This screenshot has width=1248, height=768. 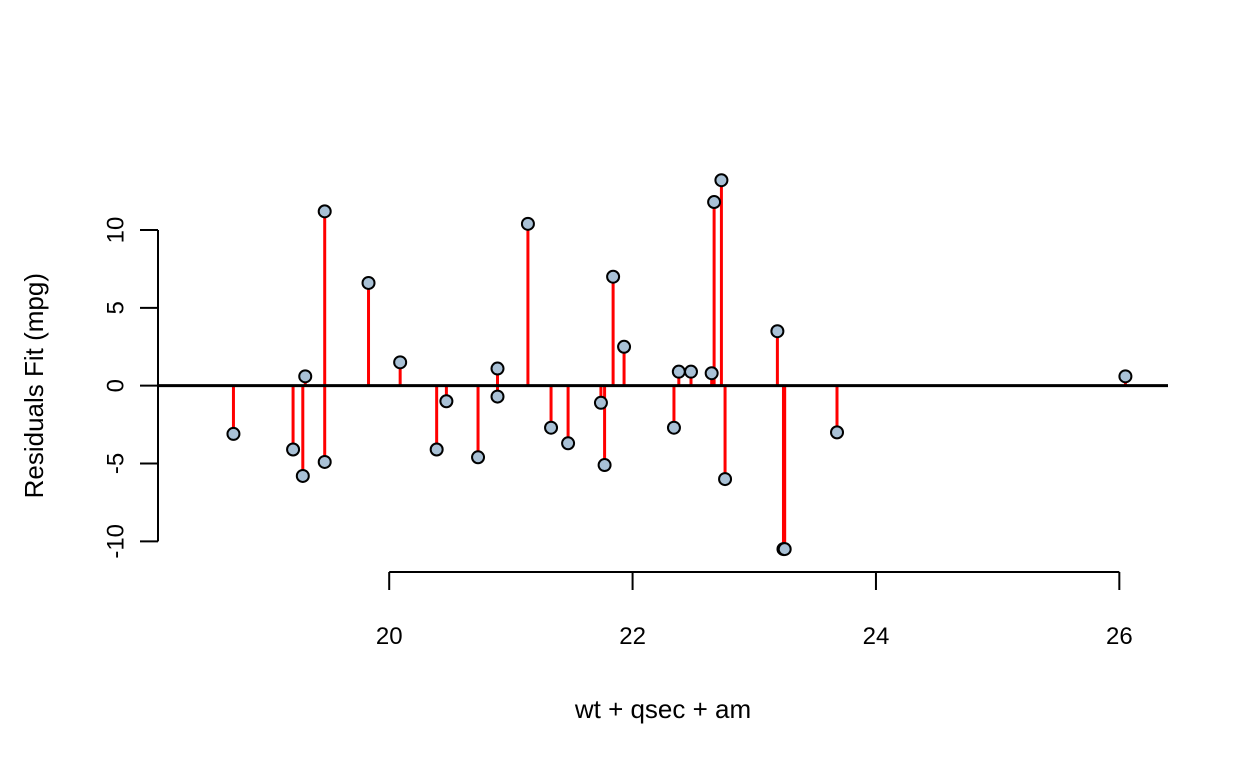 I want to click on x-tick-label-20: 20, so click(x=389, y=636).